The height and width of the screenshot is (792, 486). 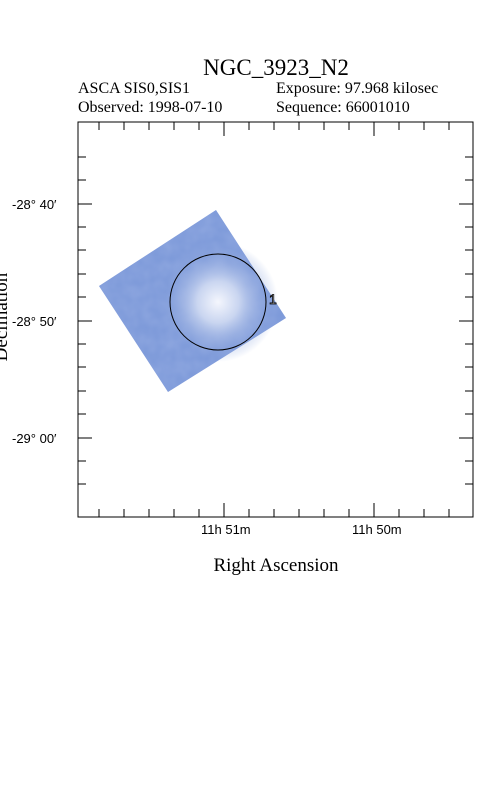 I want to click on y-axis-label: Declination, so click(x=6, y=317).